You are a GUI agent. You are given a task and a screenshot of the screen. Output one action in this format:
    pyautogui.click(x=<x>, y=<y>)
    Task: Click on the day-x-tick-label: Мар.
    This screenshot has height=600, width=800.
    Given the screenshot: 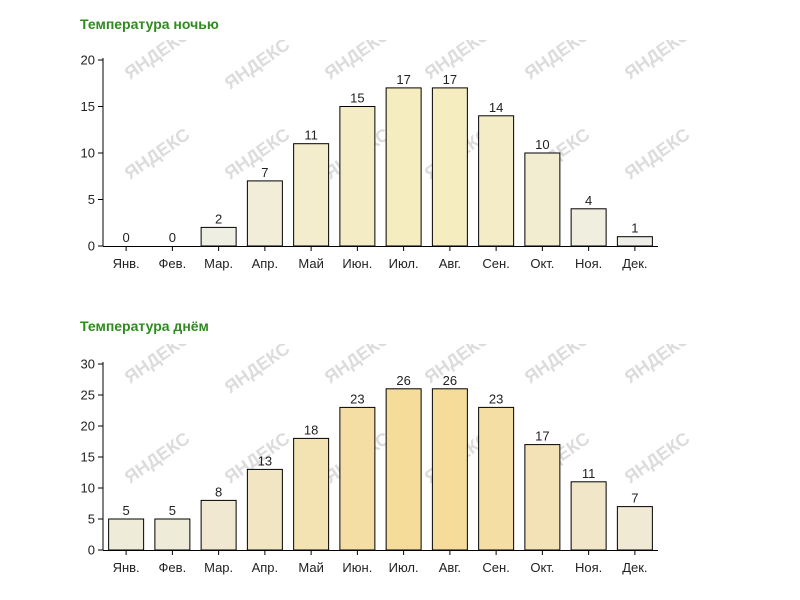 What is the action you would take?
    pyautogui.click(x=218, y=567)
    